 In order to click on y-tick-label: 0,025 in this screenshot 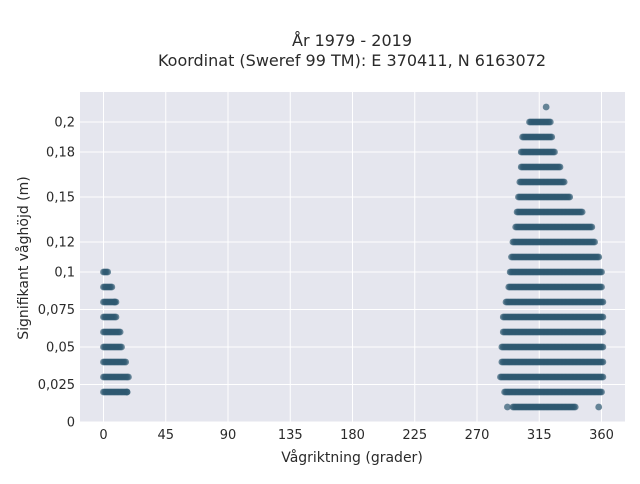, I will do `click(56, 385)`.